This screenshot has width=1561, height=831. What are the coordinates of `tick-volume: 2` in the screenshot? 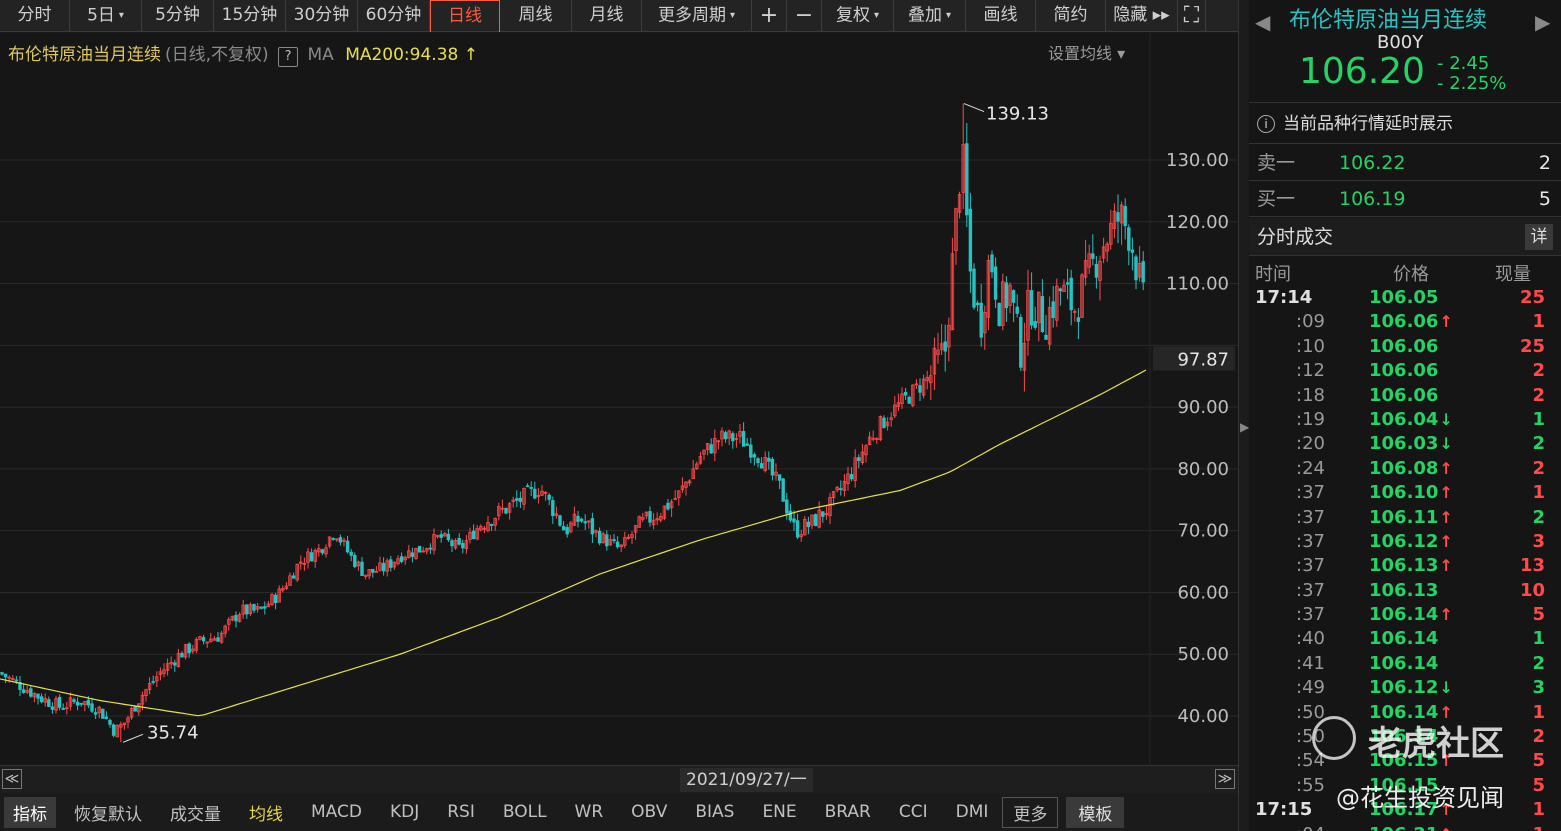 It's located at (1538, 395).